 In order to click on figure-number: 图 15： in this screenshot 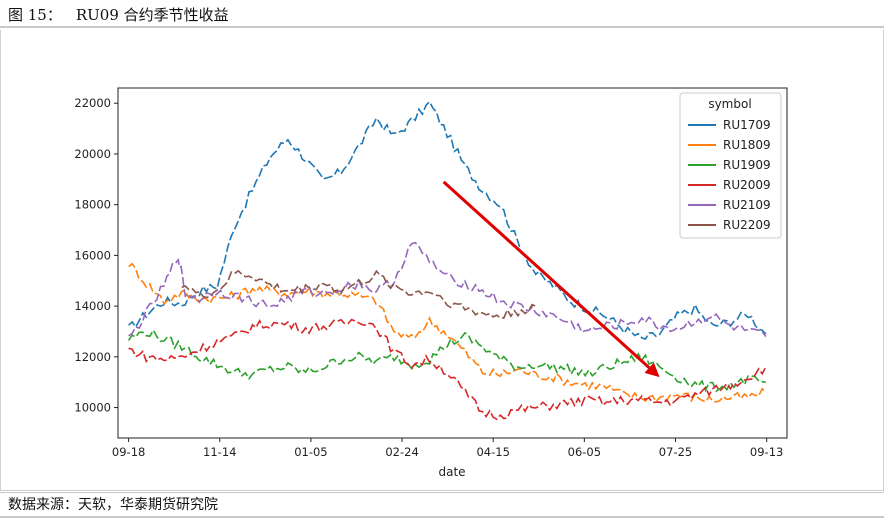, I will do `click(35, 15)`.